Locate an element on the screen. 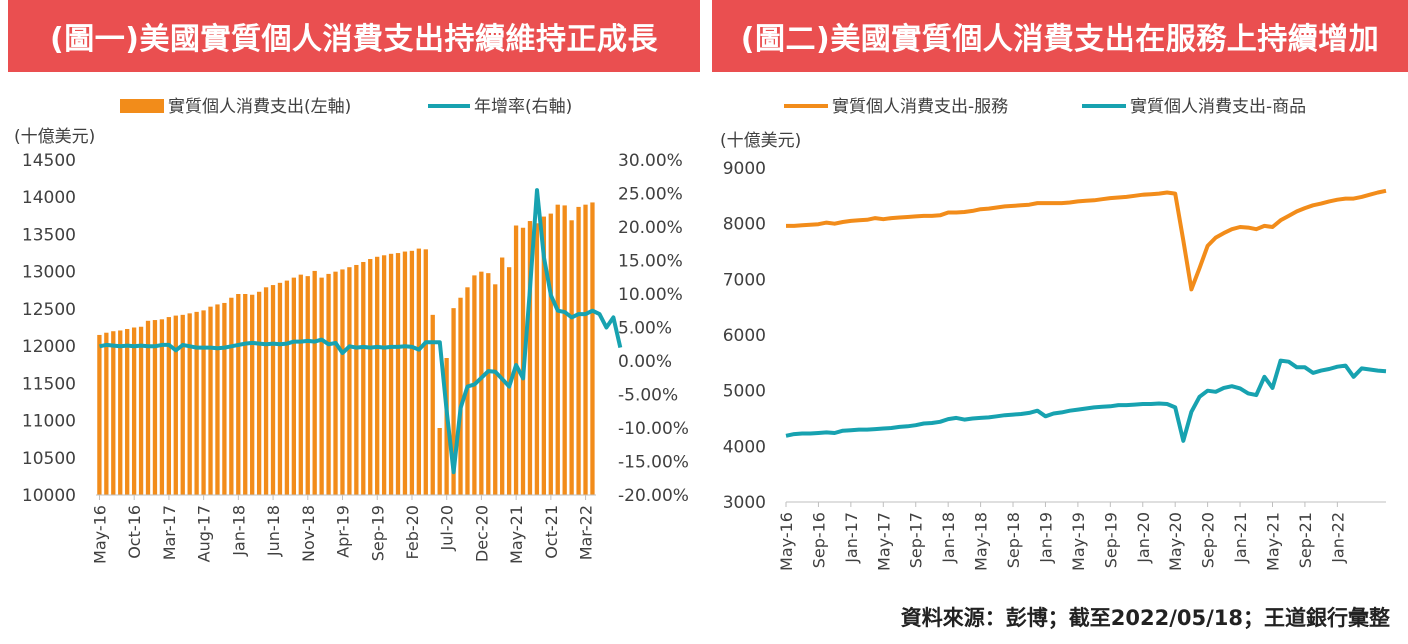 The height and width of the screenshot is (644, 1408). x-tick-label: Jan-22 is located at coordinates (1337, 538).